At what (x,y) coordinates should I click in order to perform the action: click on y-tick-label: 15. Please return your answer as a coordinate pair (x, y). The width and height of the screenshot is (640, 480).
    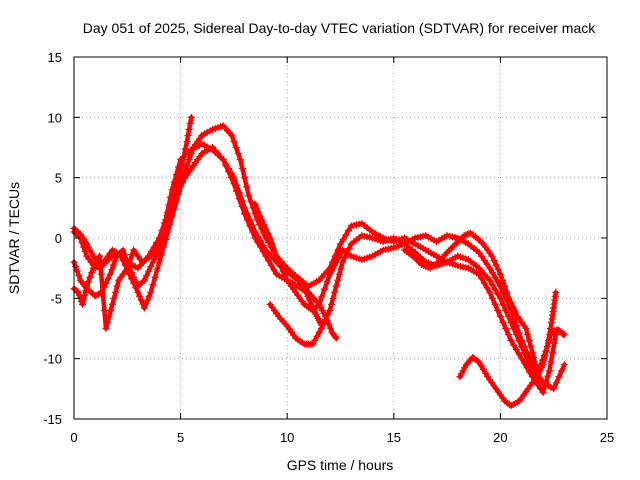
    Looking at the image, I should click on (55, 57).